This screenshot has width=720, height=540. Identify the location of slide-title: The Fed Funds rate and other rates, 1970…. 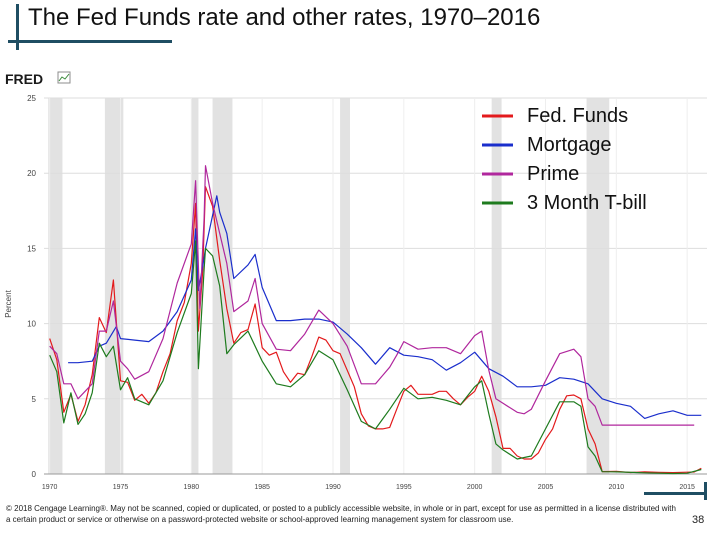
(284, 17).